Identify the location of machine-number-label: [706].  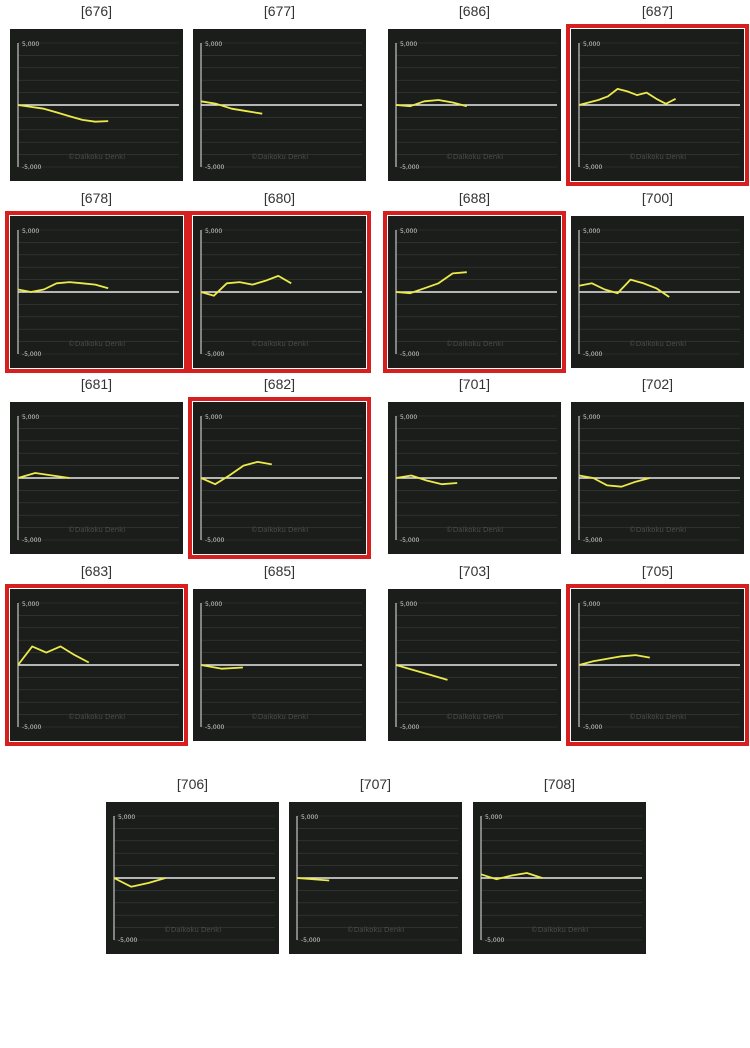
(192, 784).